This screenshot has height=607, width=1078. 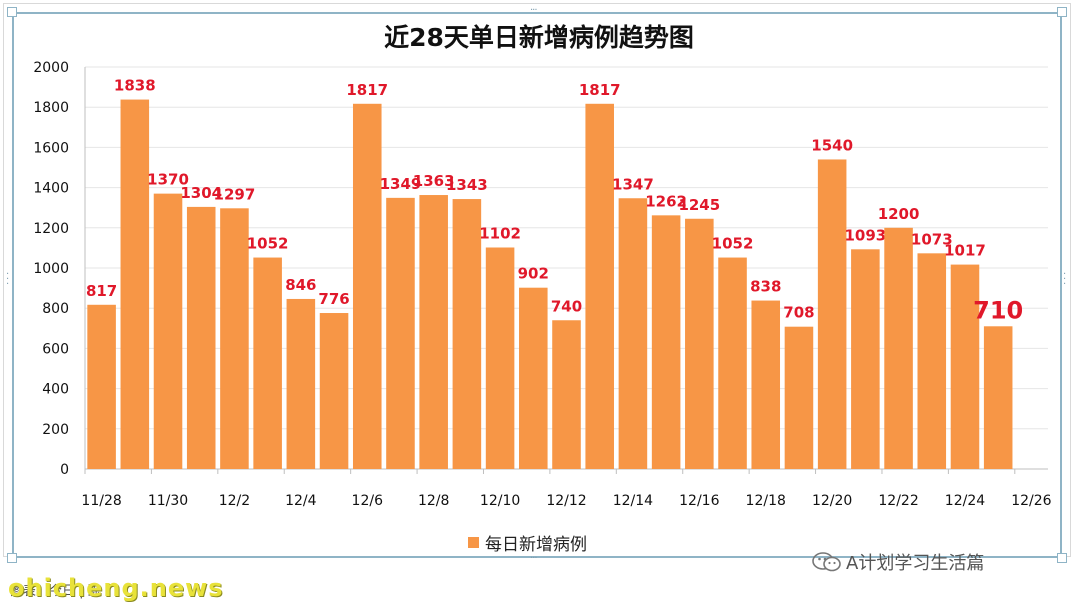 I want to click on x-tick-label: 12/14, so click(x=633, y=501).